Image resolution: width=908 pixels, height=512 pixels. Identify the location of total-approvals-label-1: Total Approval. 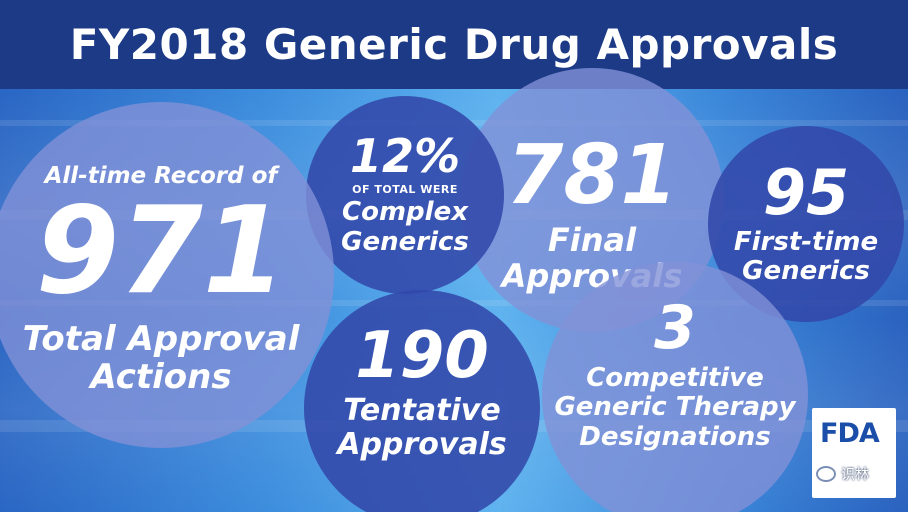
(161, 338).